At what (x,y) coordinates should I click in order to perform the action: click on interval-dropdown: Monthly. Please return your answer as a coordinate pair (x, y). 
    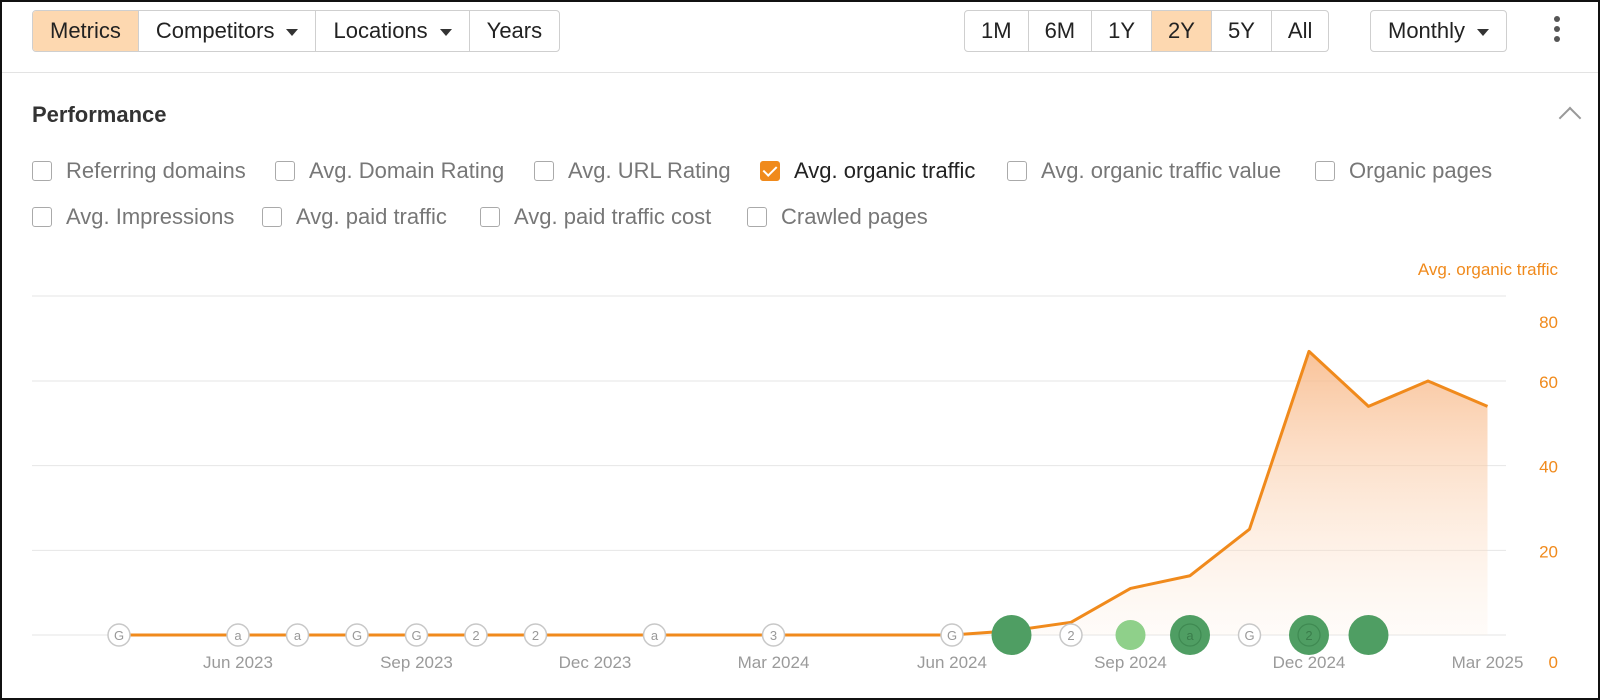
    Looking at the image, I should click on (1438, 31).